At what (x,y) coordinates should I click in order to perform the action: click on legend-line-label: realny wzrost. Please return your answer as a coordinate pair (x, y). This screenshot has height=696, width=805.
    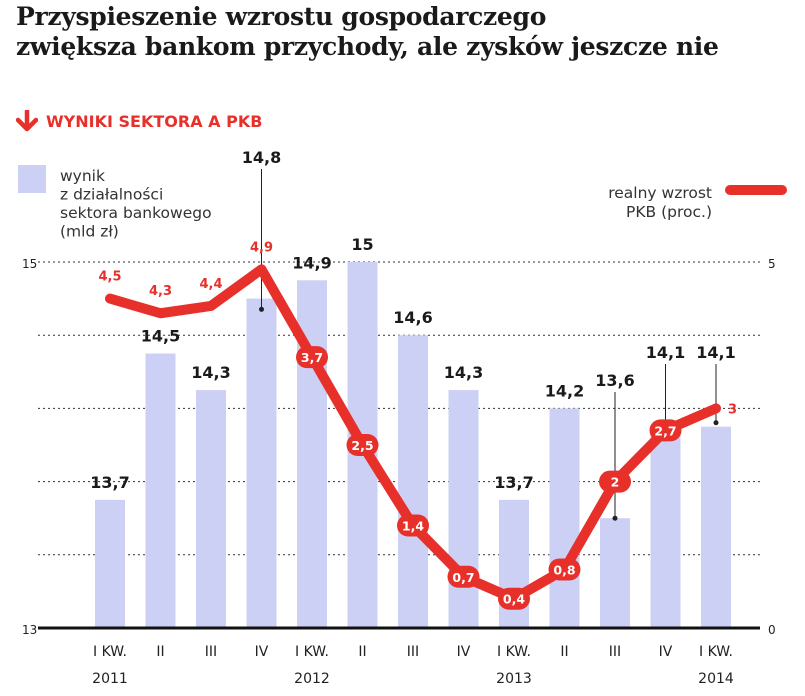
    Looking at the image, I should click on (660, 193).